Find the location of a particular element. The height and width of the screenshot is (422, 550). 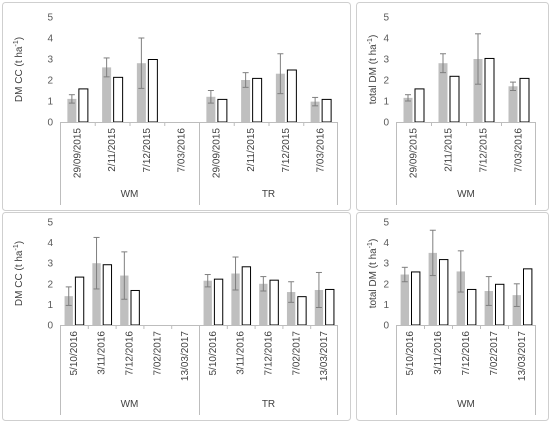

x-tick-label: 7/03/2016 is located at coordinates (182, 150).